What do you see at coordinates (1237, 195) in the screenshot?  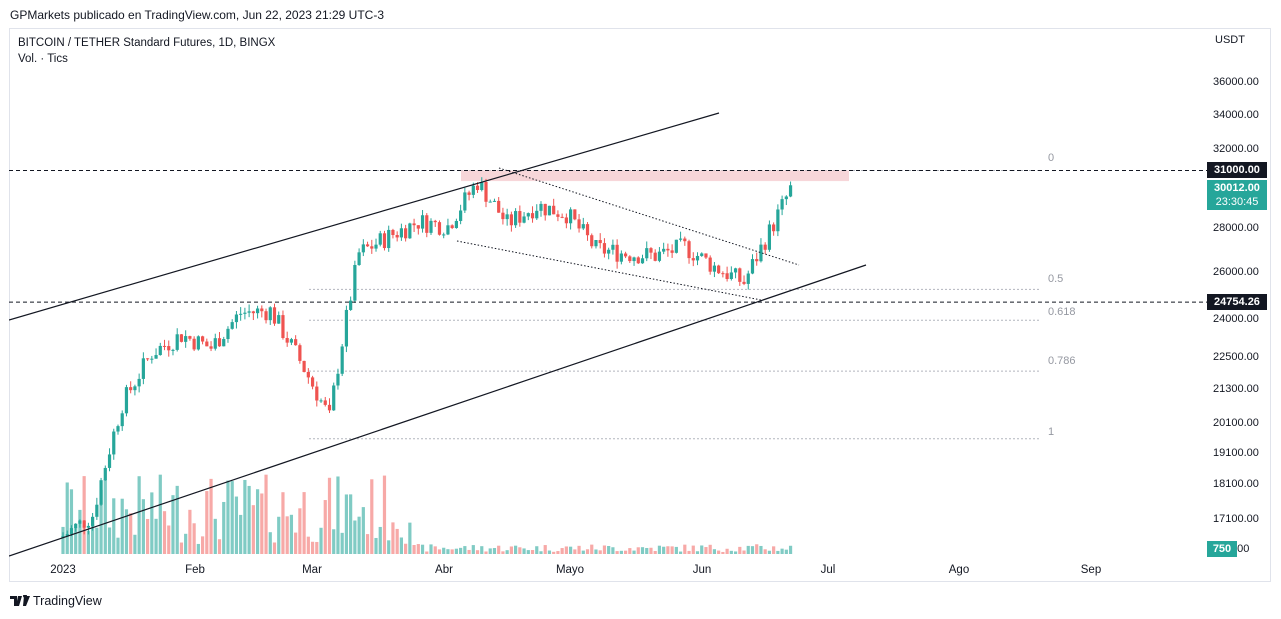 I see `last-price-badge: 30012.00 23:30:45` at bounding box center [1237, 195].